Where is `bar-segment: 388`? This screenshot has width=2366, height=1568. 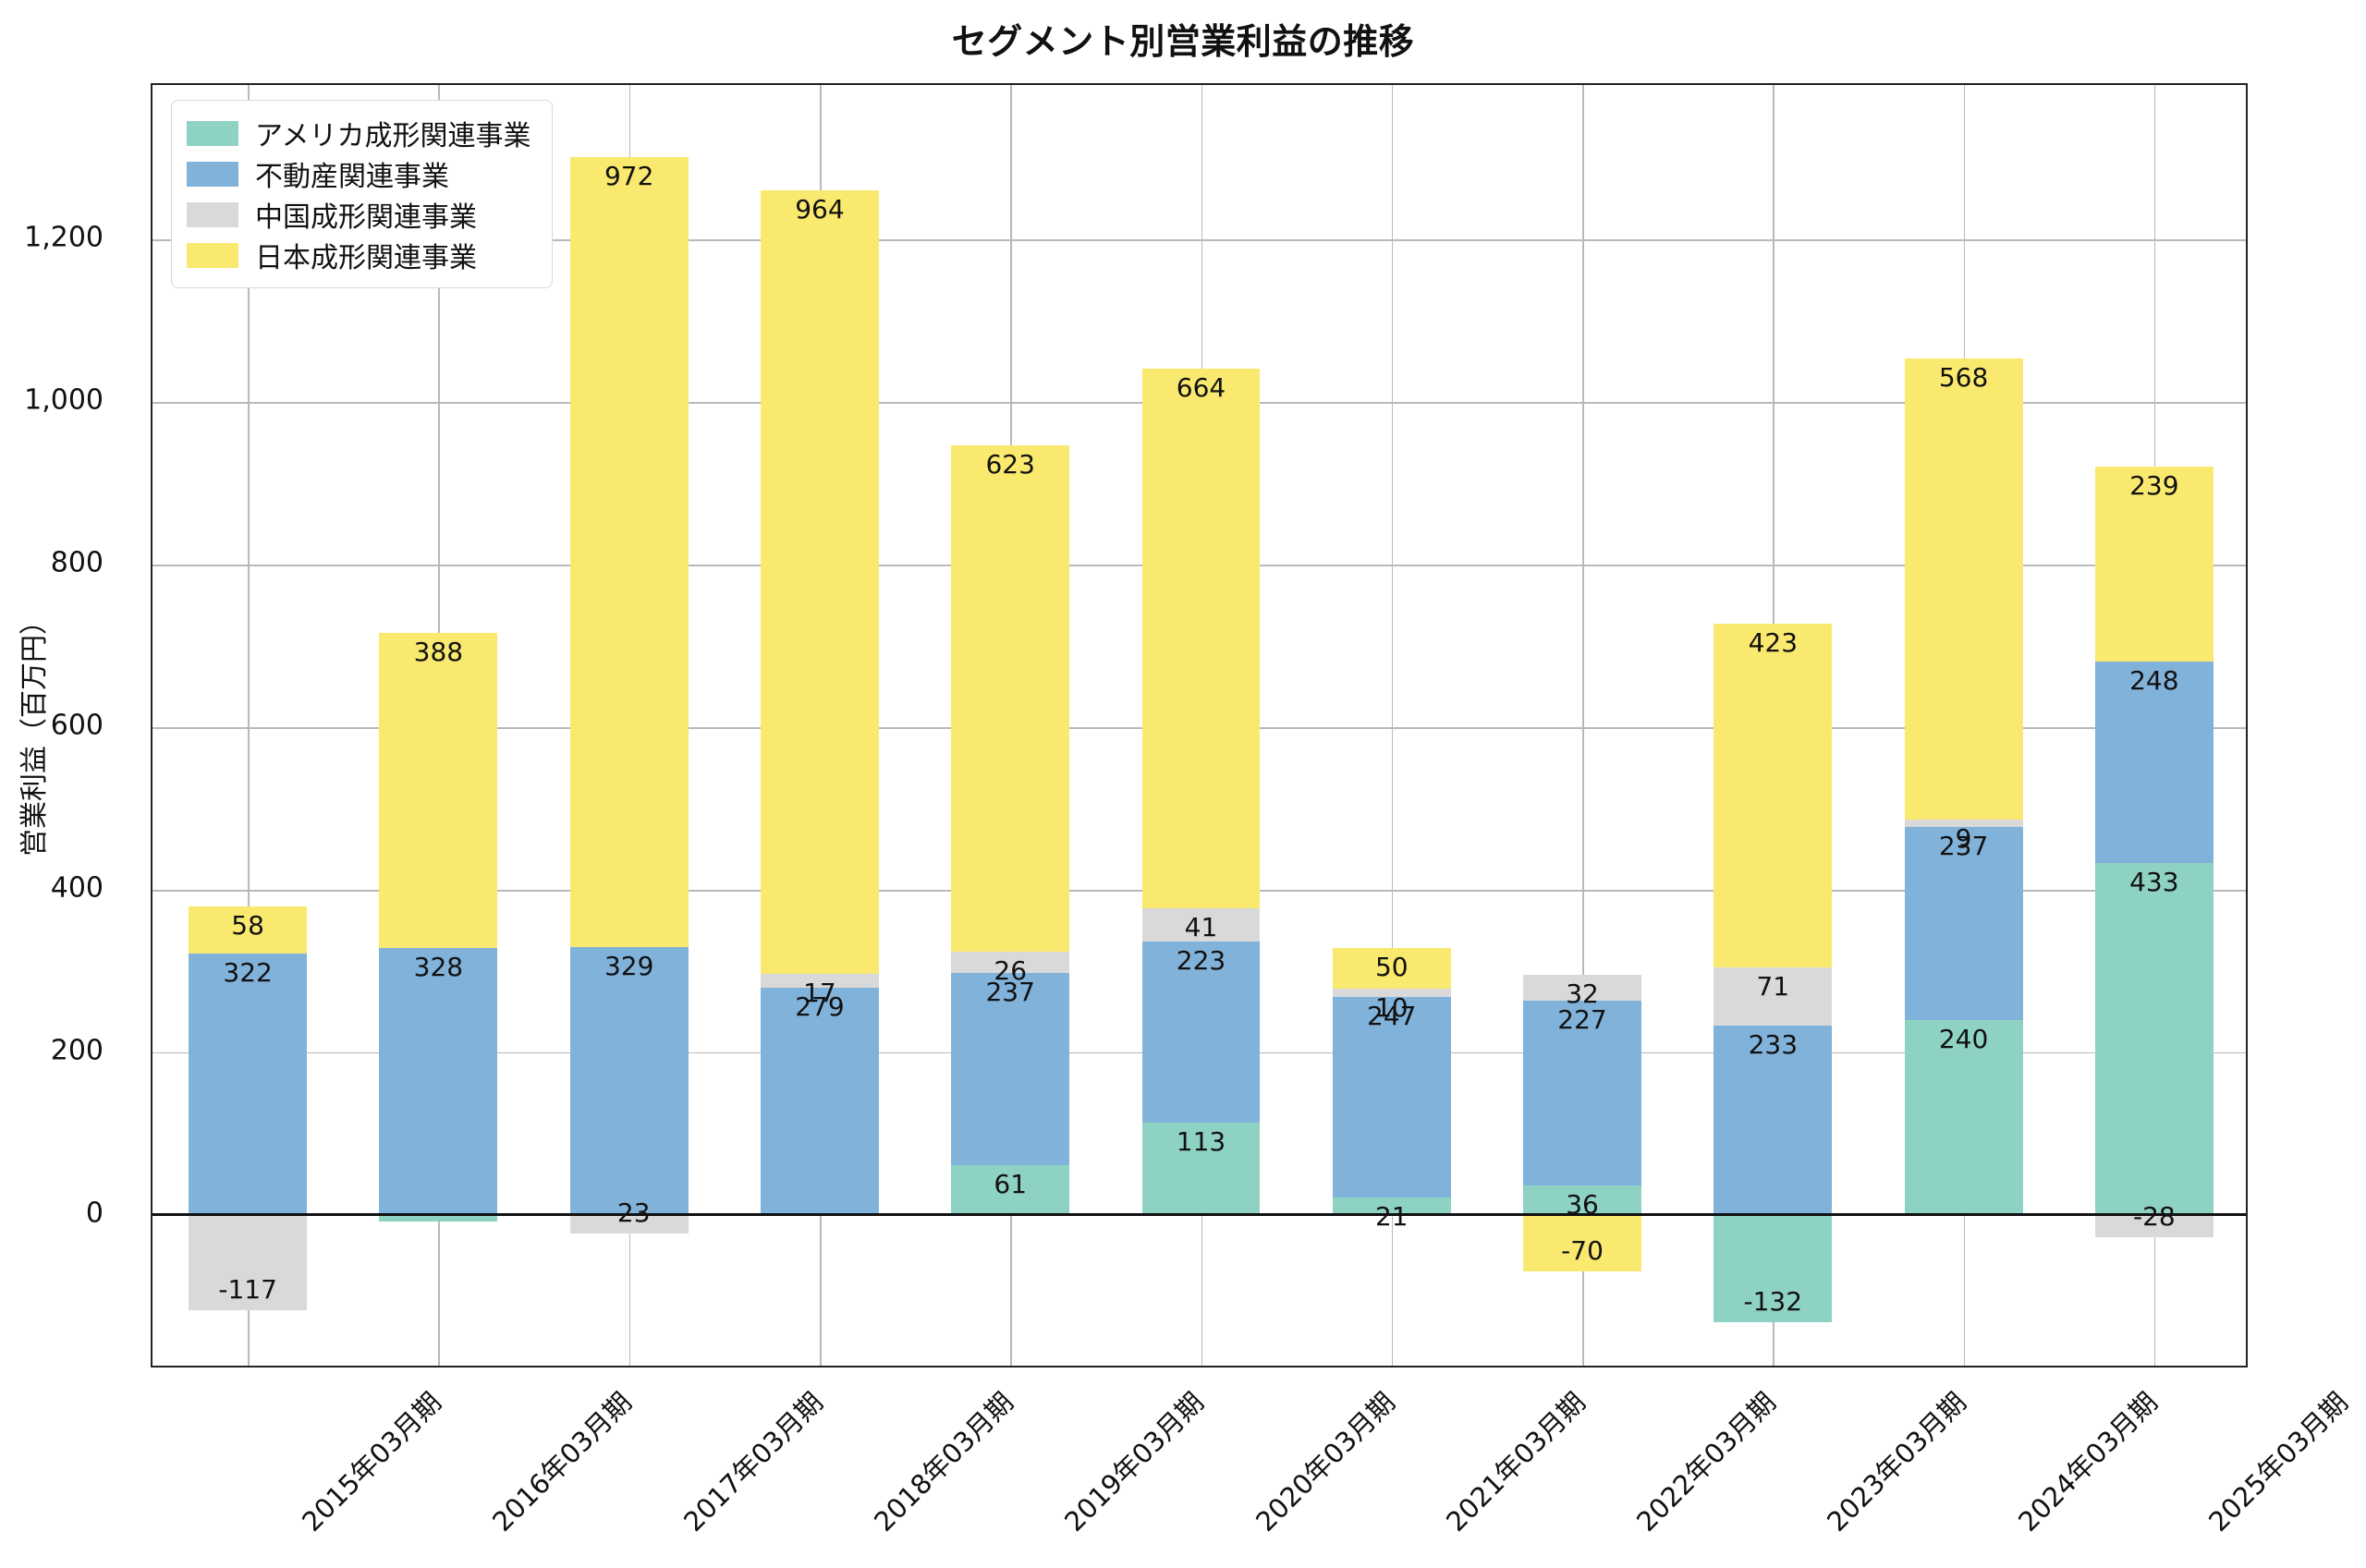 bar-segment: 388 is located at coordinates (439, 790).